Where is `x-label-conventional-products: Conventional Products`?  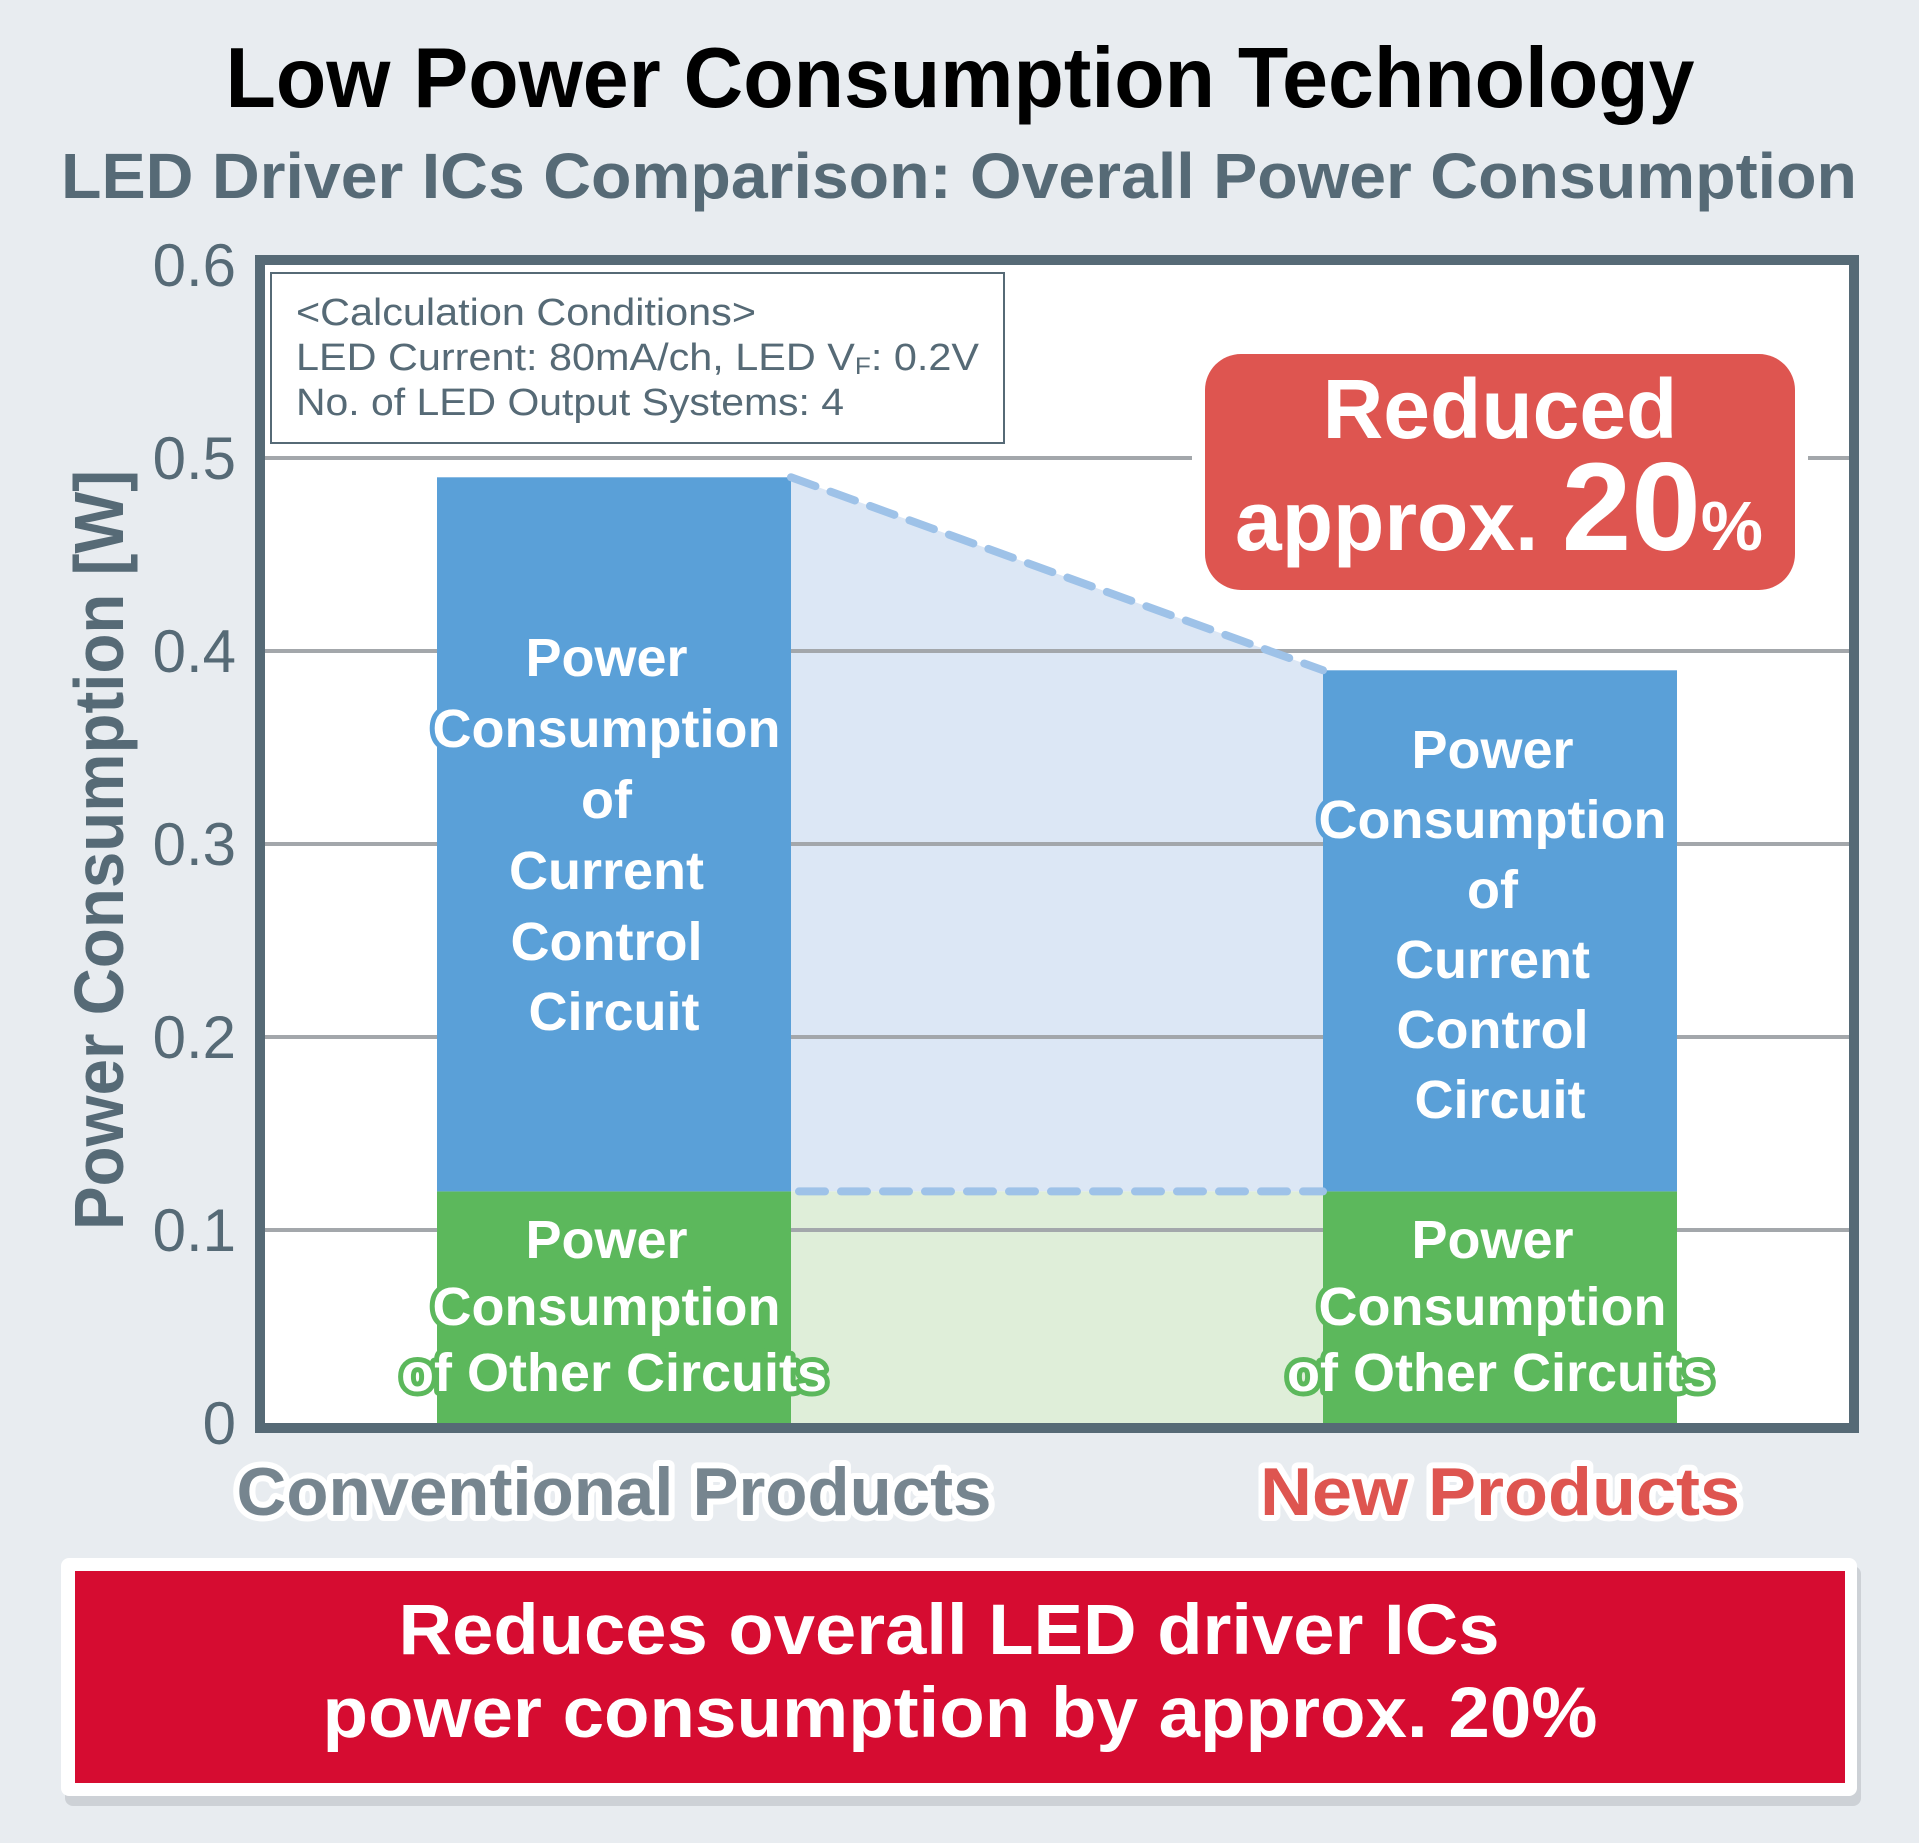
x-label-conventional-products: Conventional Products is located at coordinates (614, 1492).